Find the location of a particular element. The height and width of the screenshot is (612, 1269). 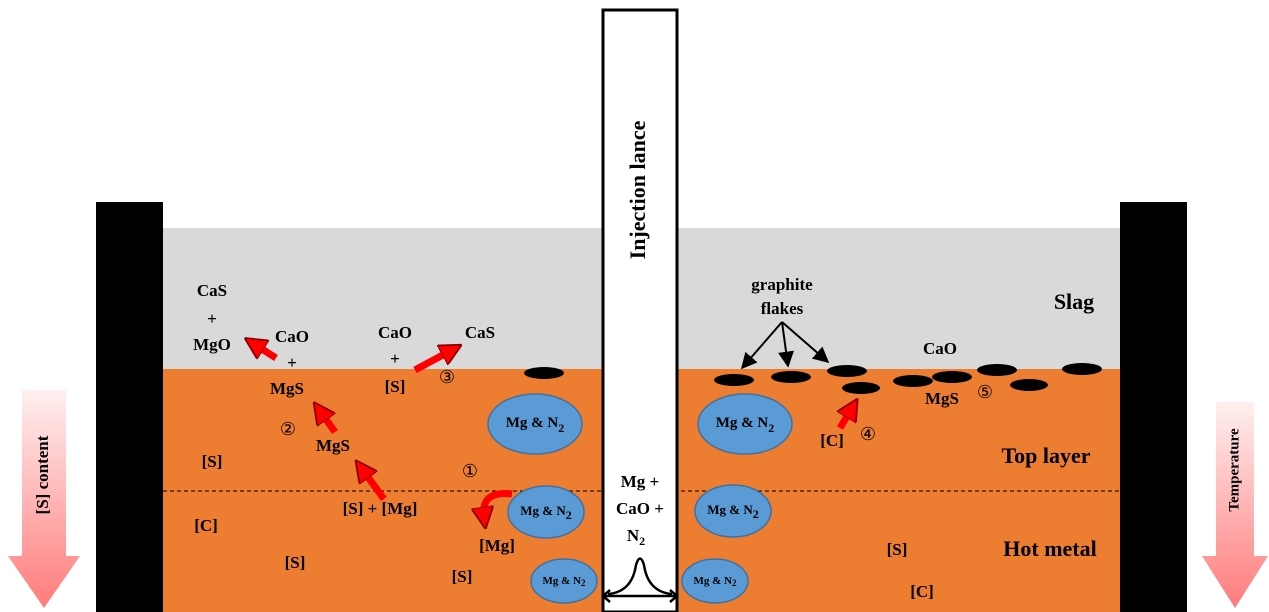

graphite-label: graphite is located at coordinates (782, 284).